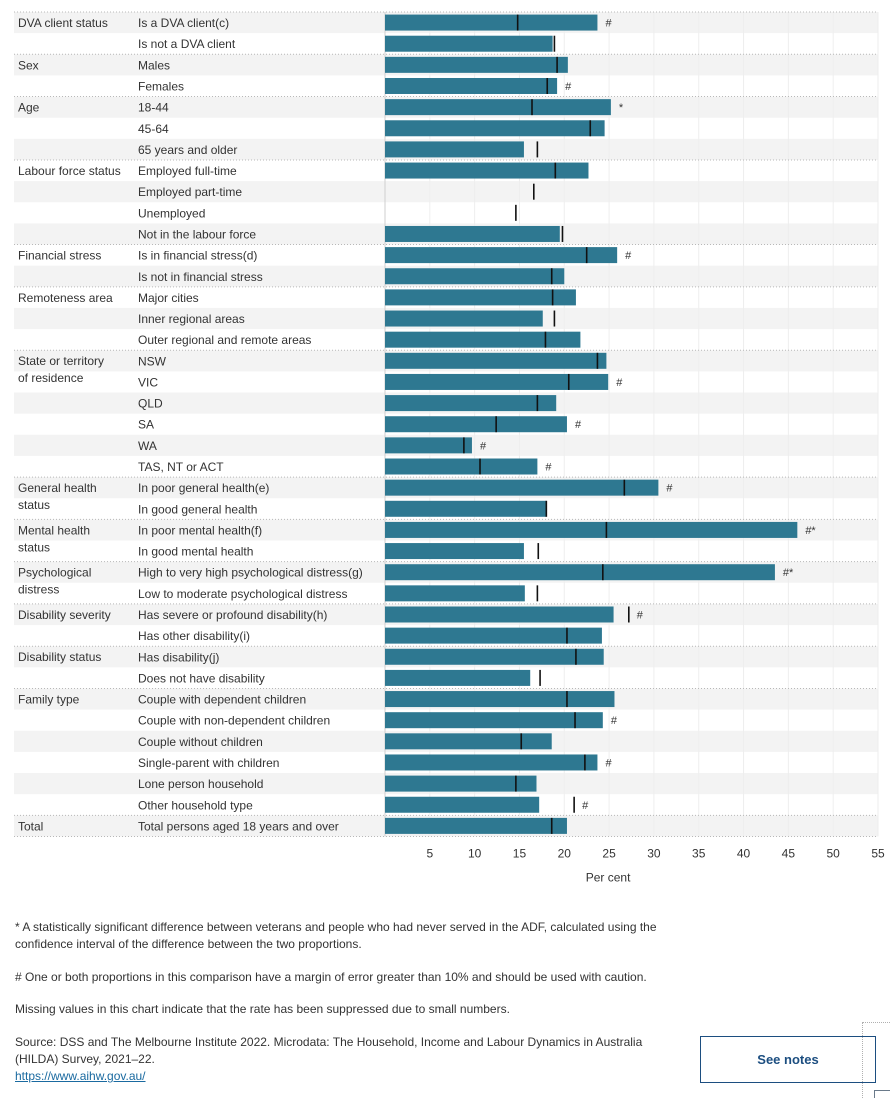  What do you see at coordinates (178, 657) in the screenshot?
I see `row-label: Has disability(j)` at bounding box center [178, 657].